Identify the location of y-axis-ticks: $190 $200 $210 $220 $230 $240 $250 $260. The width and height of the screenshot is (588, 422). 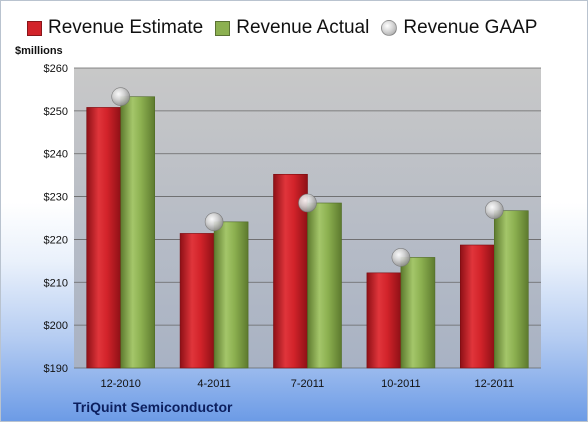
(56, 219).